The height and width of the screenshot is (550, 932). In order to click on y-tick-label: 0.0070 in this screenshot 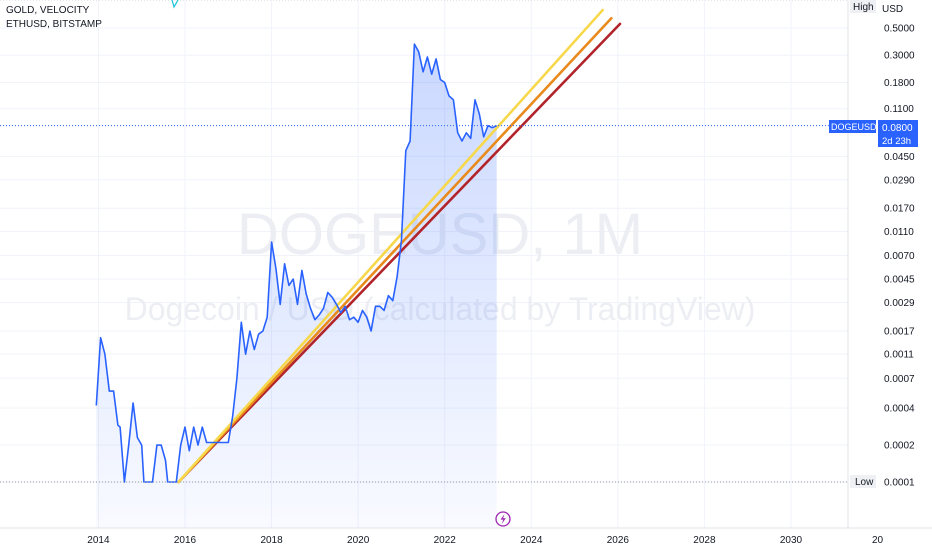, I will do `click(899, 256)`.